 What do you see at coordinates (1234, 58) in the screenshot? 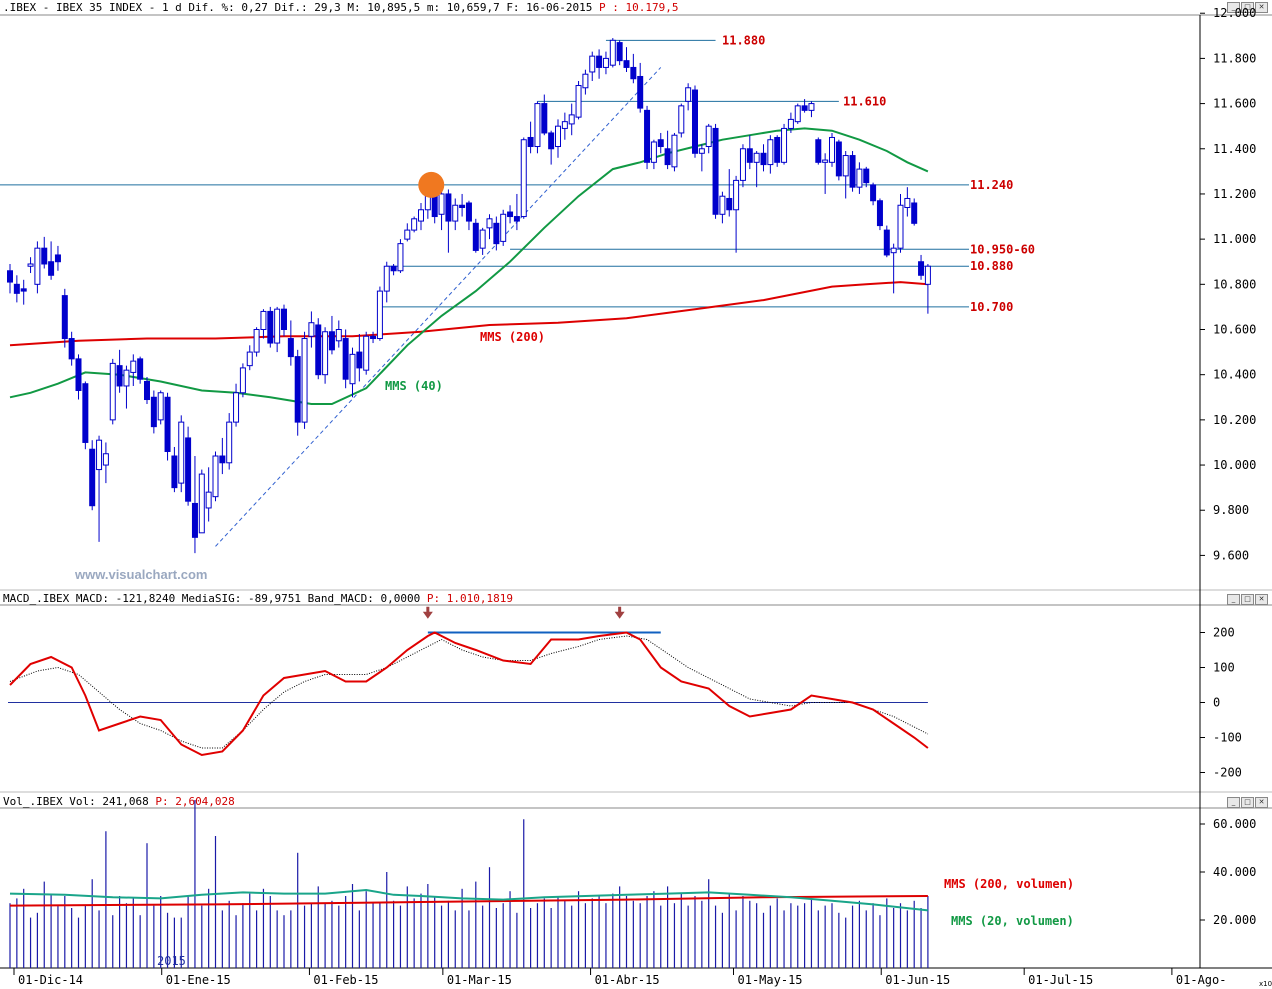
I see `price-ytick-label: 11.800` at bounding box center [1234, 58].